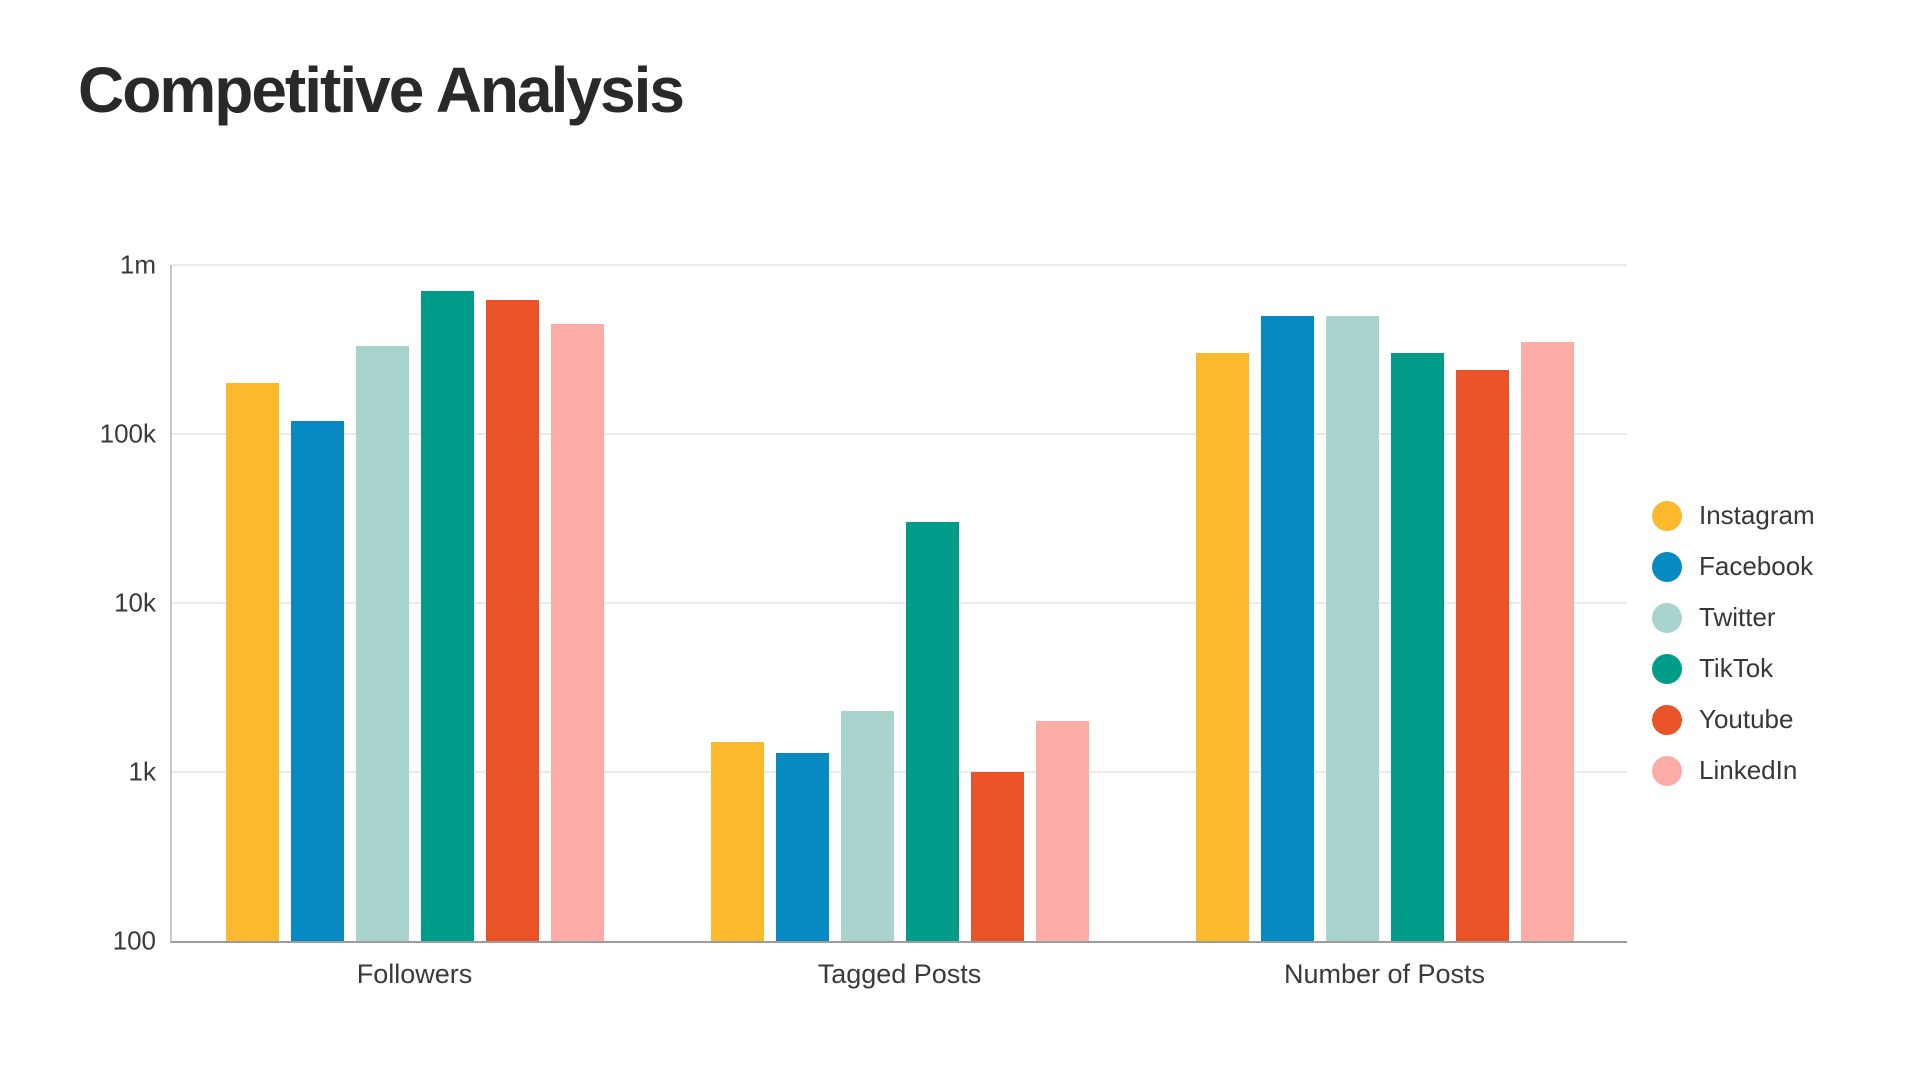  Describe the element at coordinates (1667, 770) in the screenshot. I see `legend-swatch-icon-linkedin` at that location.